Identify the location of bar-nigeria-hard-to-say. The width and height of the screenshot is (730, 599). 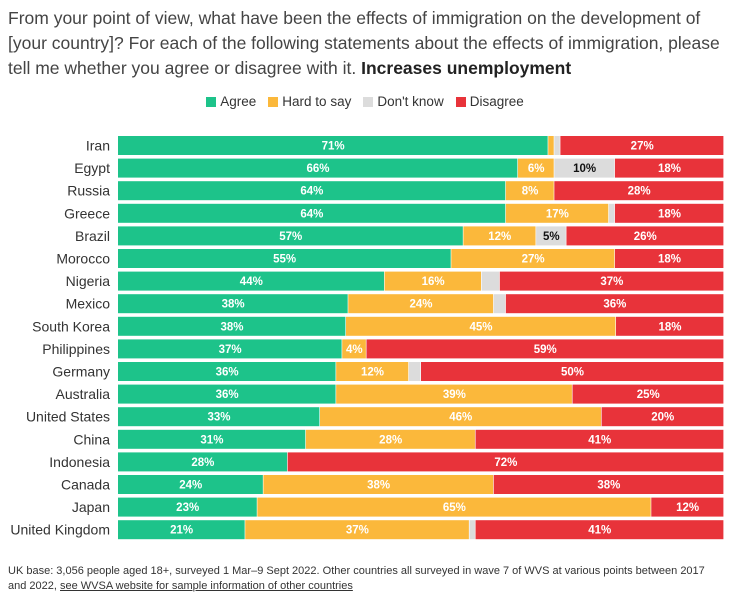
(432, 281).